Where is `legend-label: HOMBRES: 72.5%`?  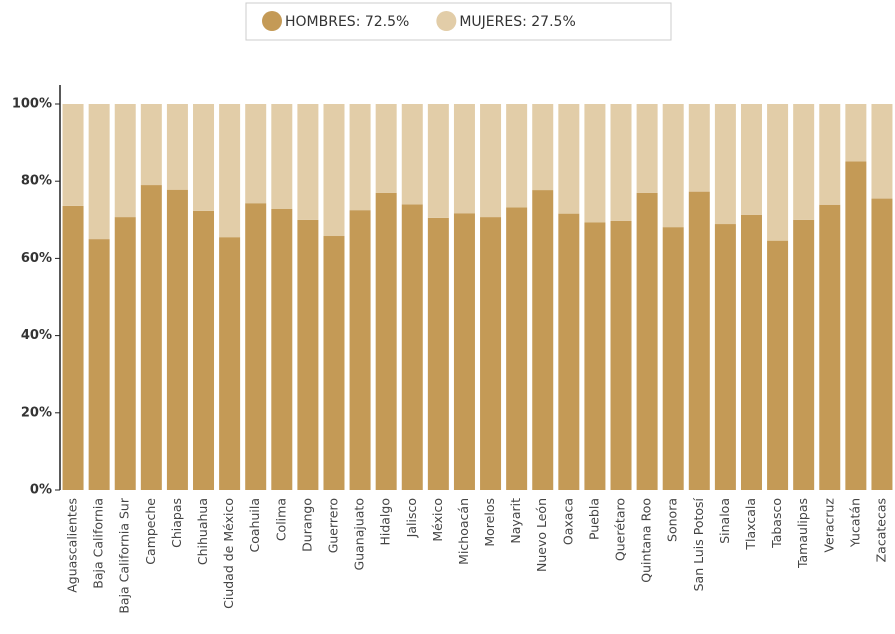
legend-label: HOMBRES: 72.5% is located at coordinates (347, 22).